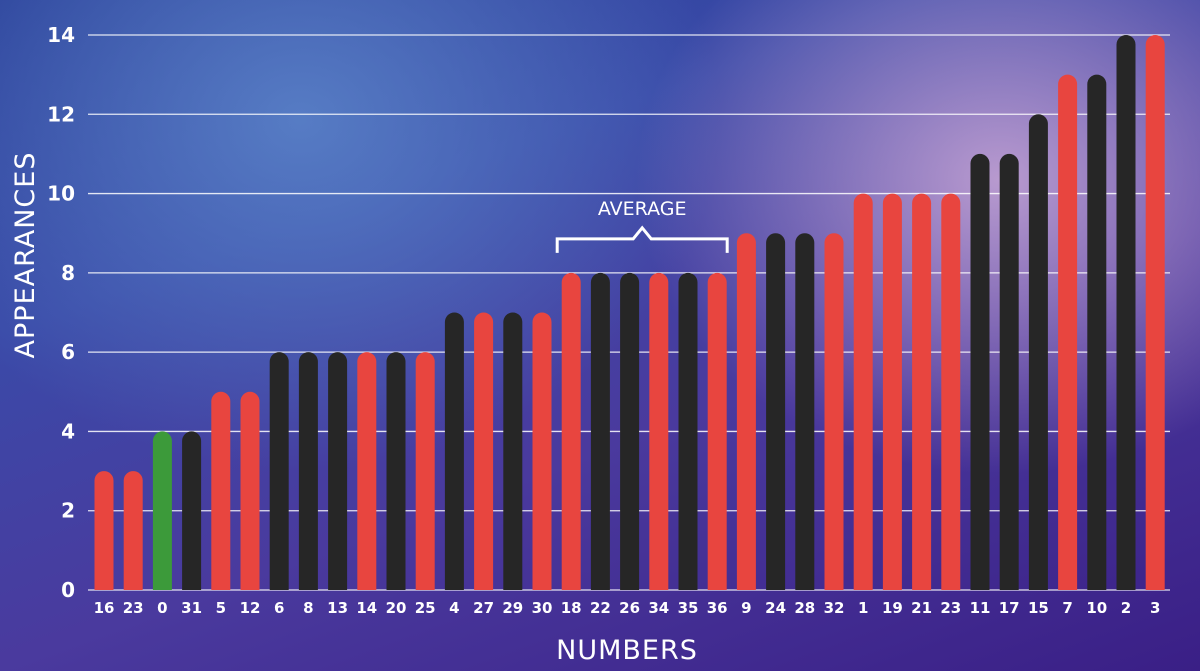 The height and width of the screenshot is (671, 1200). Describe the element at coordinates (337, 608) in the screenshot. I see `x-tick-label: 13` at that location.